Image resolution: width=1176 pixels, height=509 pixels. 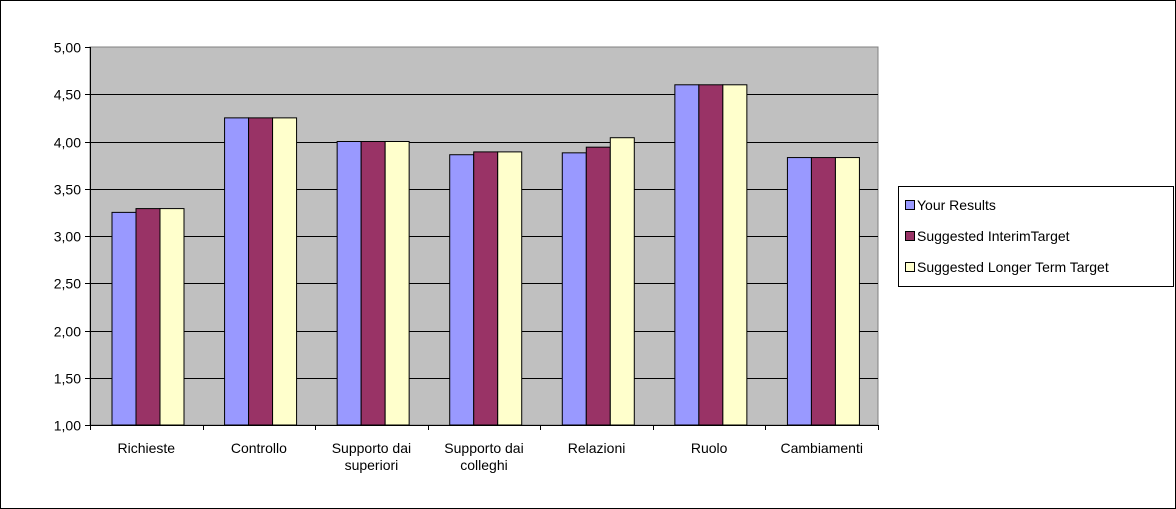 I want to click on y-tick-label: 5,00, so click(x=67, y=48).